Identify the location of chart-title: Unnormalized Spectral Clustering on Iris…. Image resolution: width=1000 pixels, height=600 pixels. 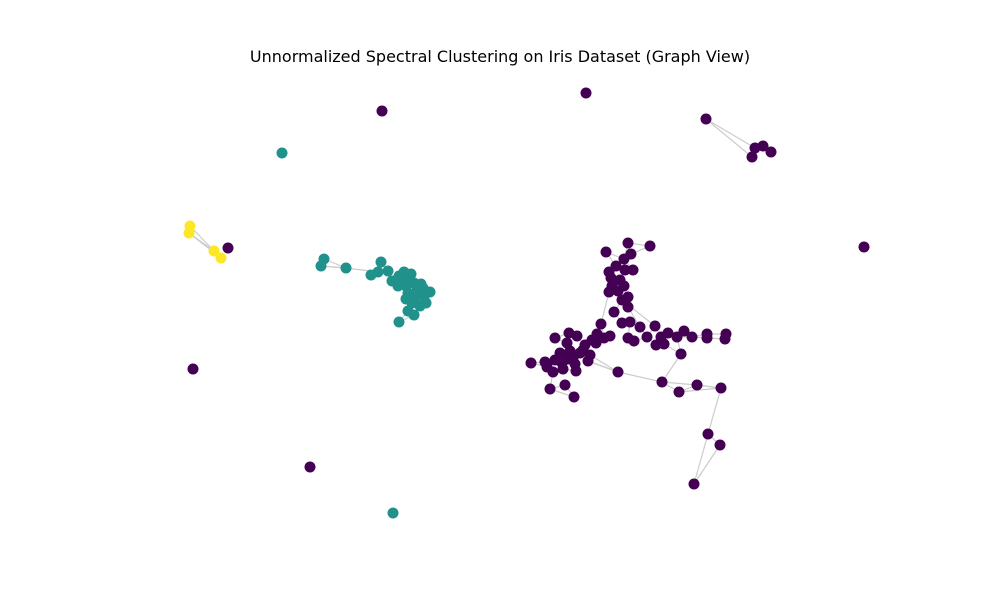
(500, 56).